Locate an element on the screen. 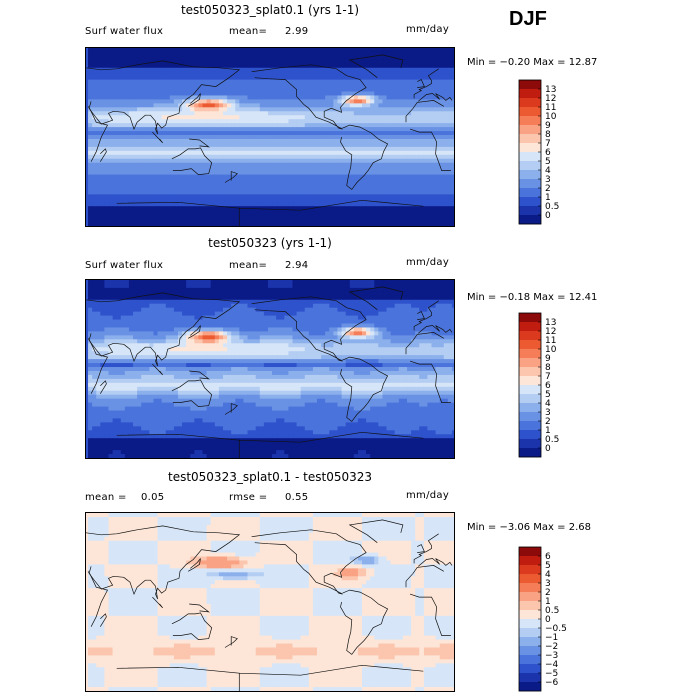 Image resolution: width=700 pixels, height=700 pixels. colorbar-level-label: 0.5 is located at coordinates (552, 207).